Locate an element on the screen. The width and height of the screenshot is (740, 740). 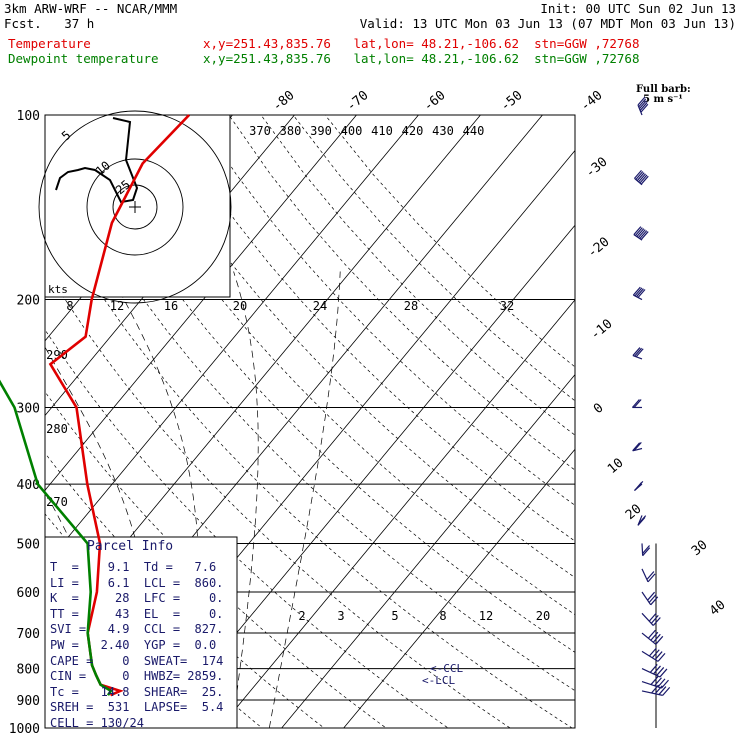
pressure-label: 700 is located at coordinates (28, 634).